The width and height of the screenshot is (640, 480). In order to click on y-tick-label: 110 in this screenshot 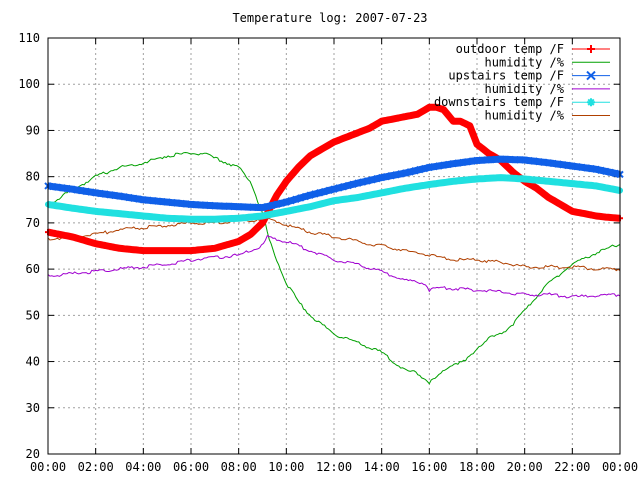, I will do `click(29, 38)`.